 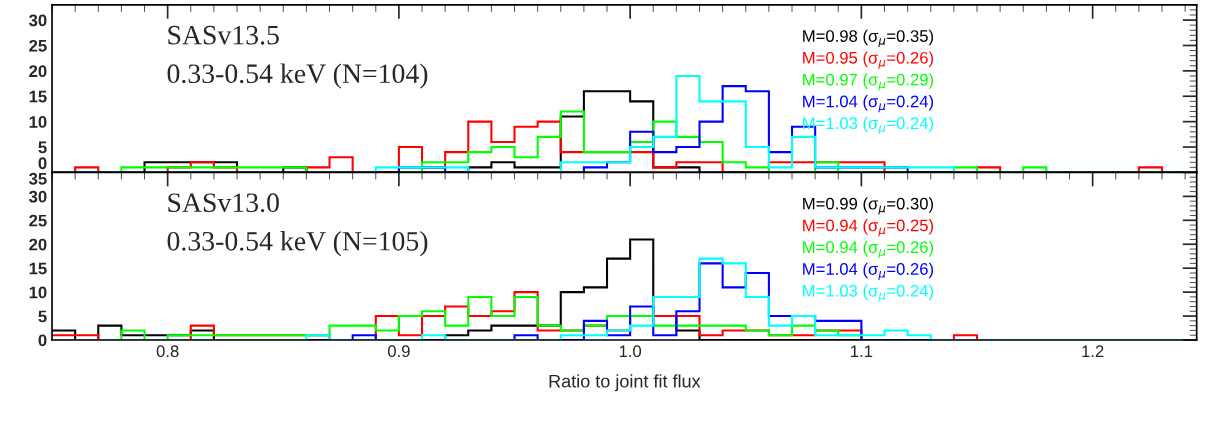 I want to click on x-tick-label: 1.2, so click(x=1093, y=351).